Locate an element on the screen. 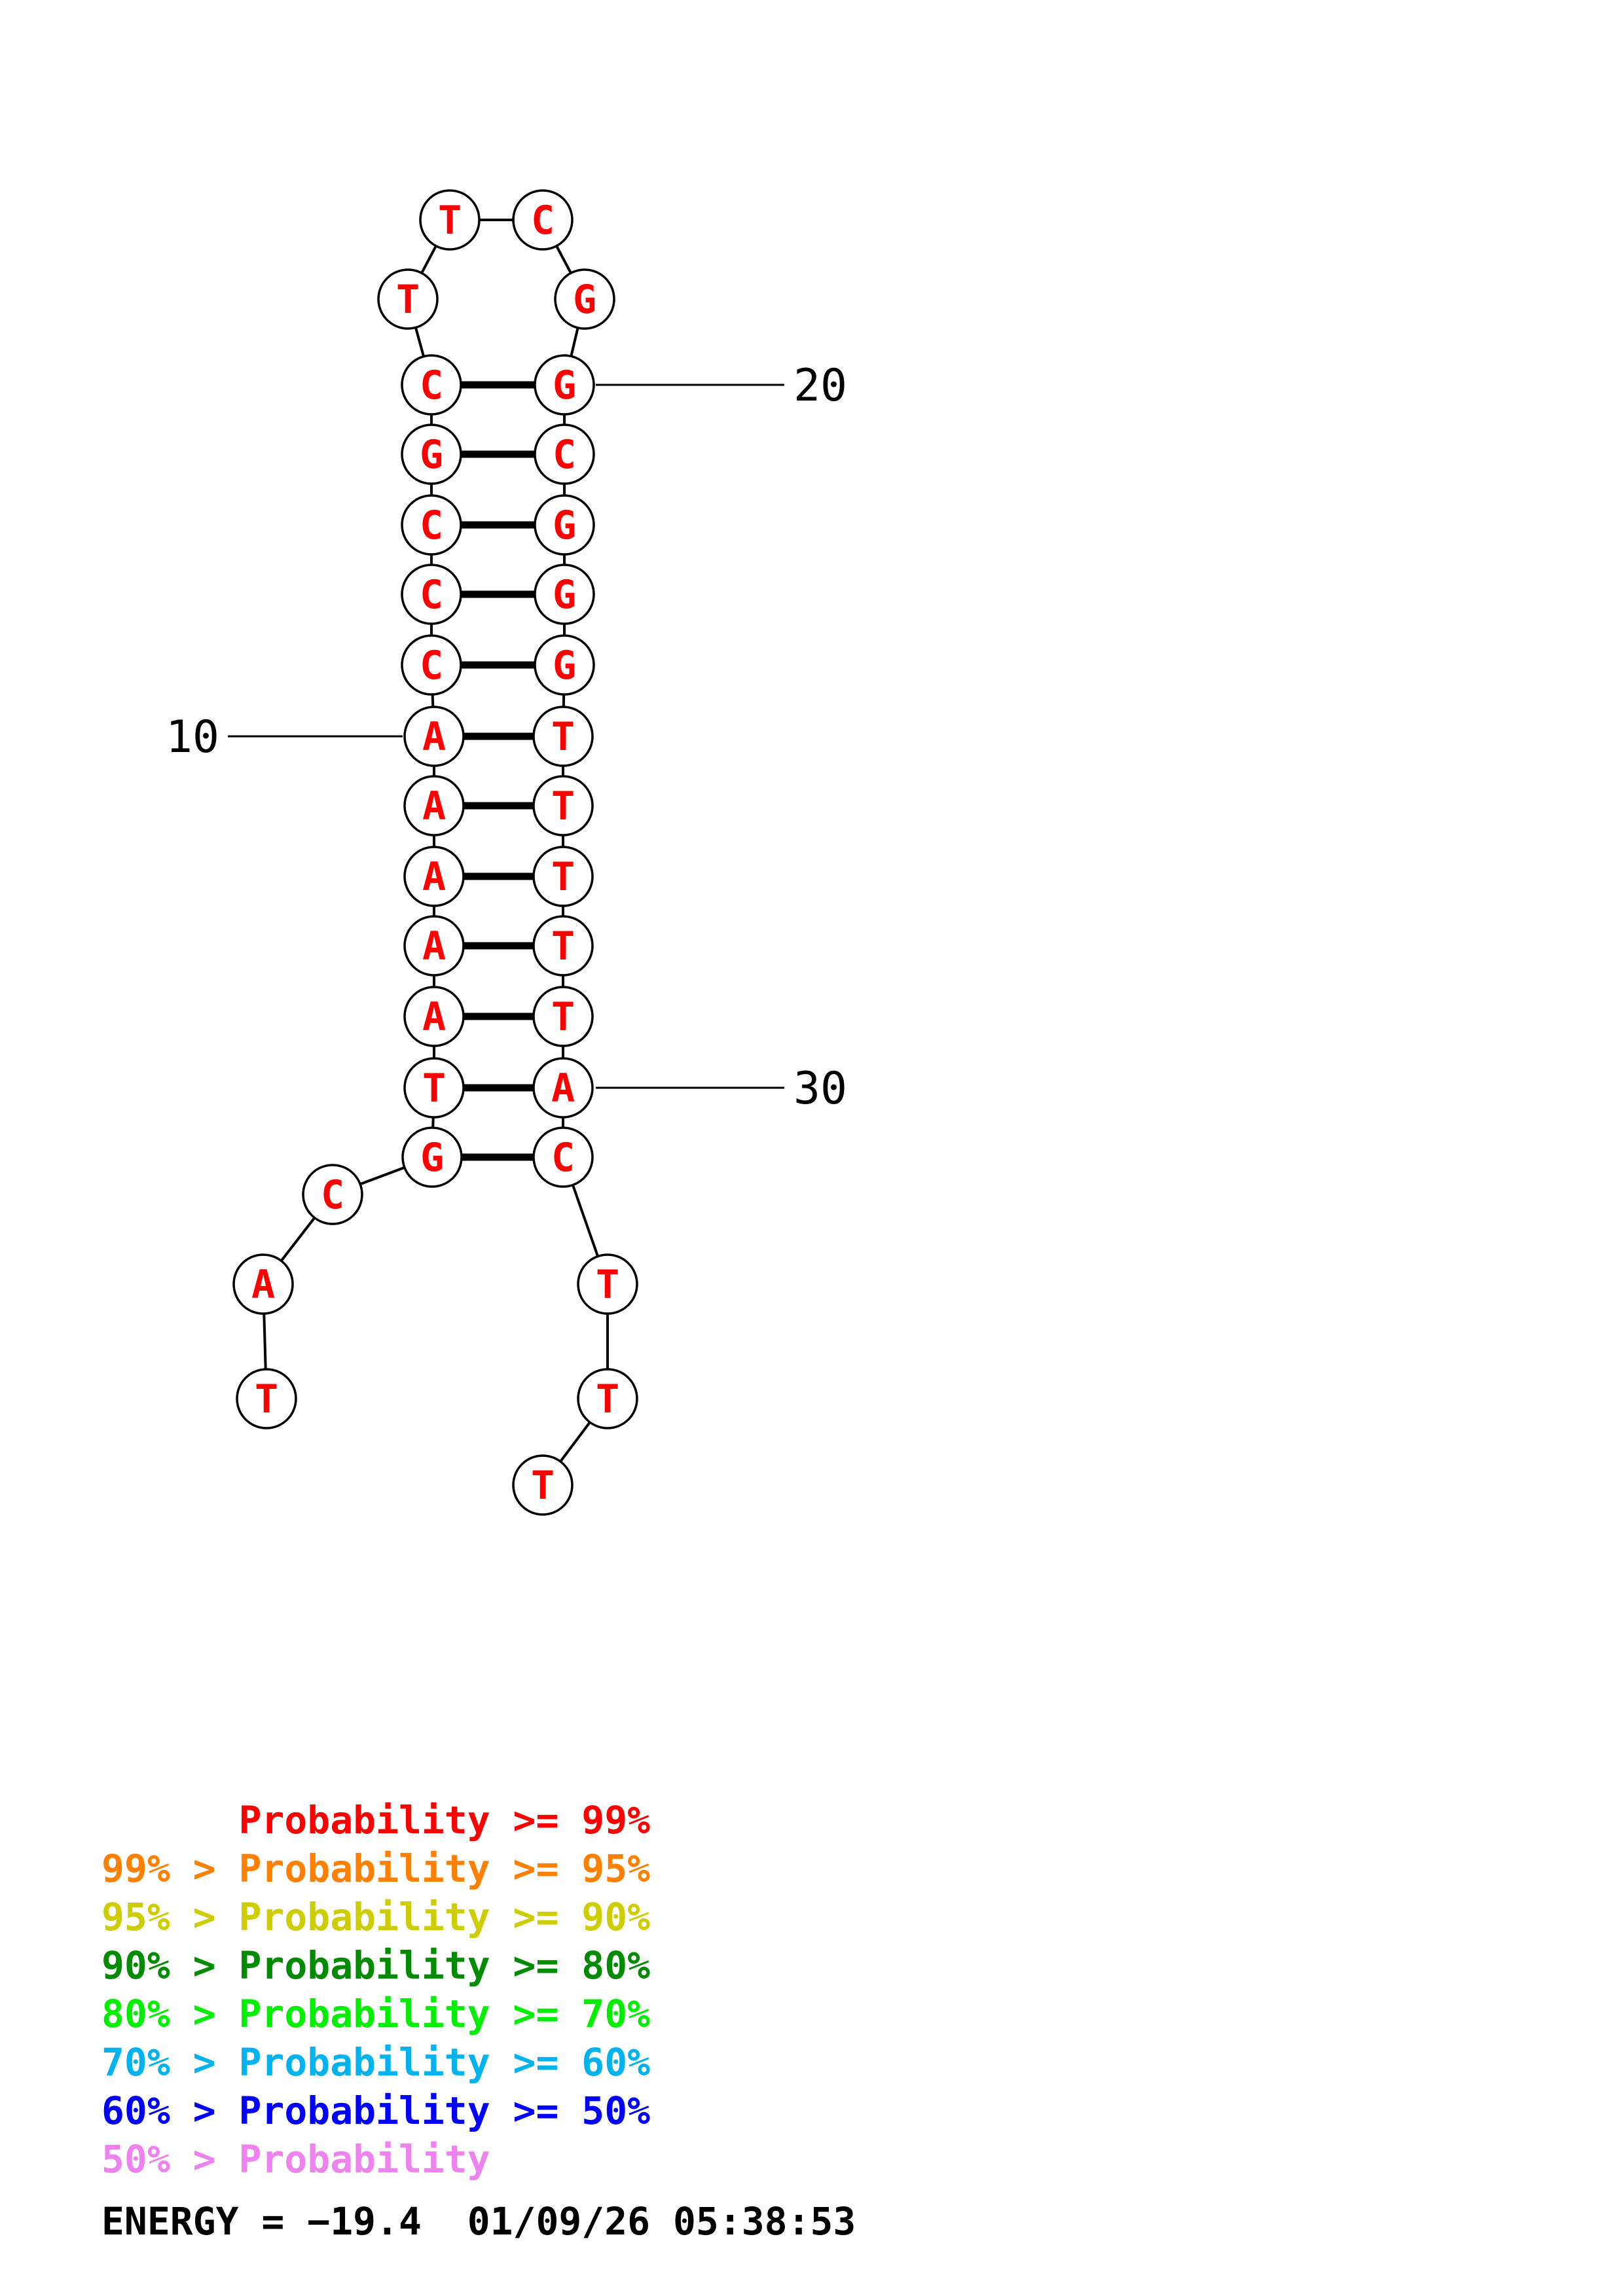  energy-text: ENERGY = −19.4 01/09/26 05:38:53 is located at coordinates (478, 2221).